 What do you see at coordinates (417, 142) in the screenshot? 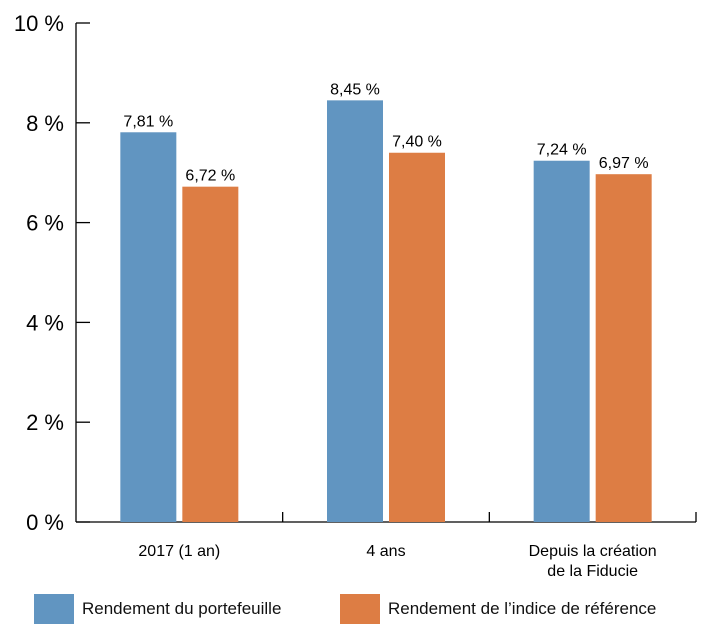
I see `data-label-benchmark: 7,40 %` at bounding box center [417, 142].